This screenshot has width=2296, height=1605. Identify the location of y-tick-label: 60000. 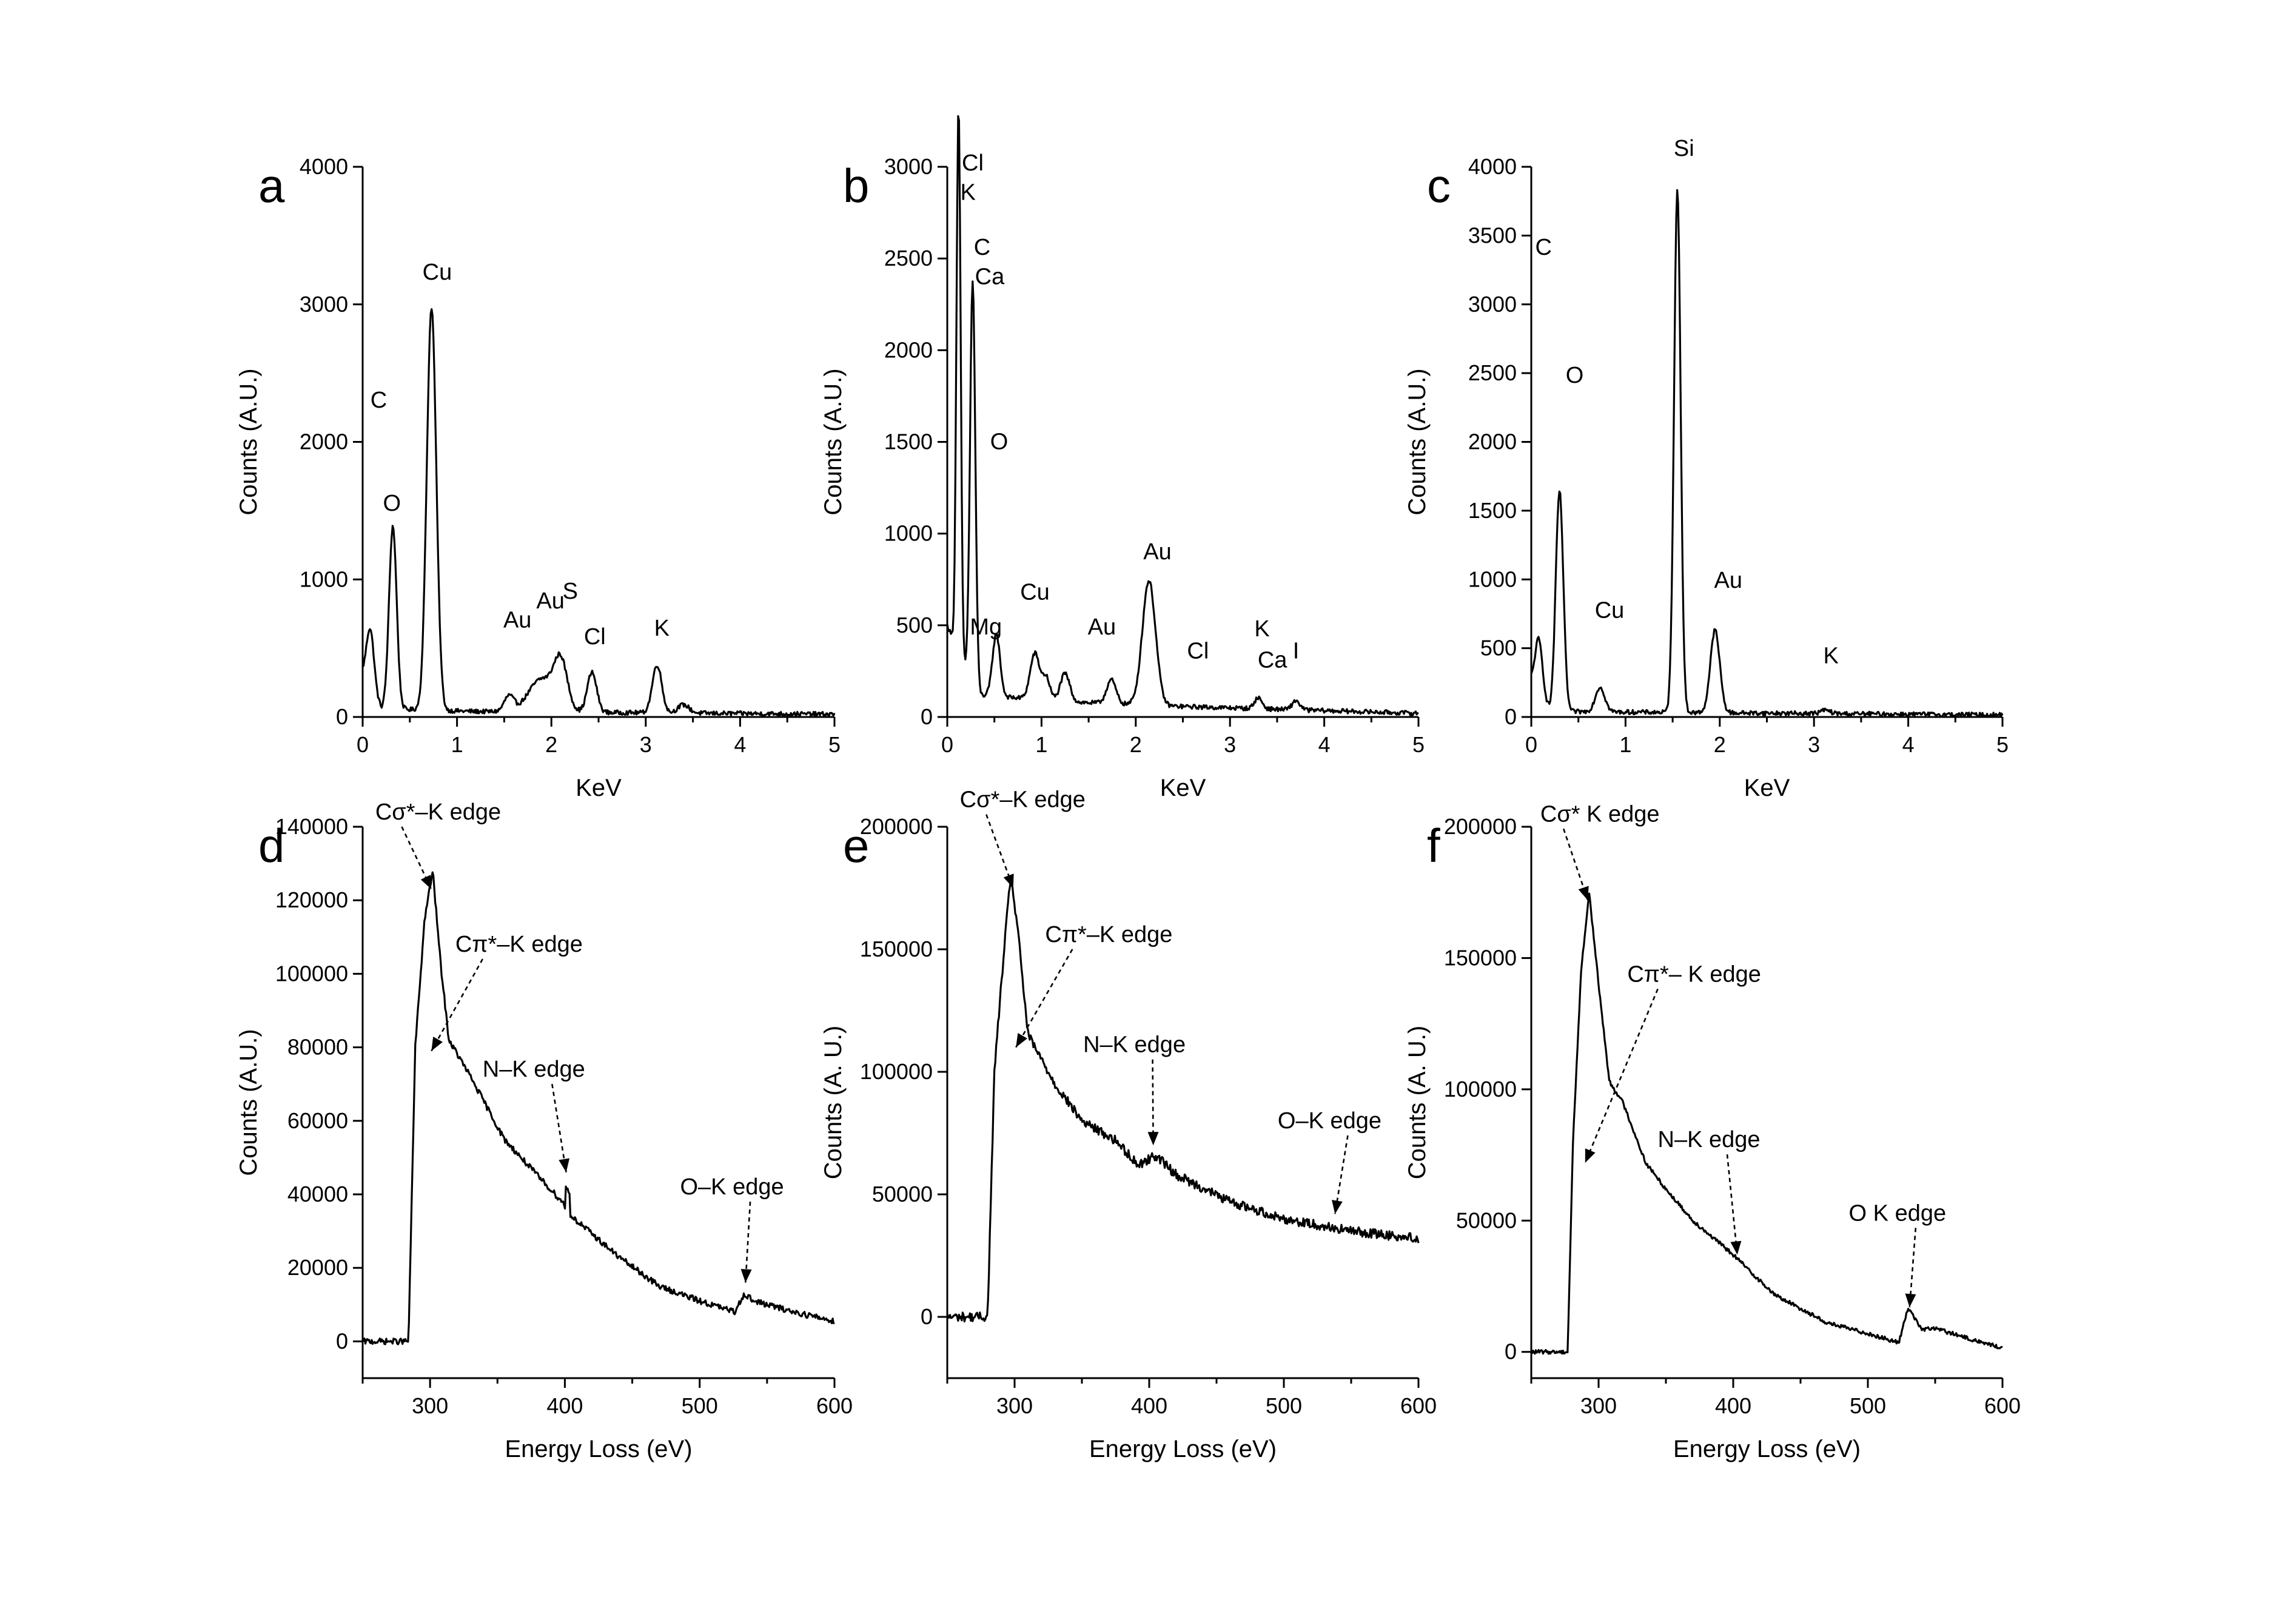
(317, 1120).